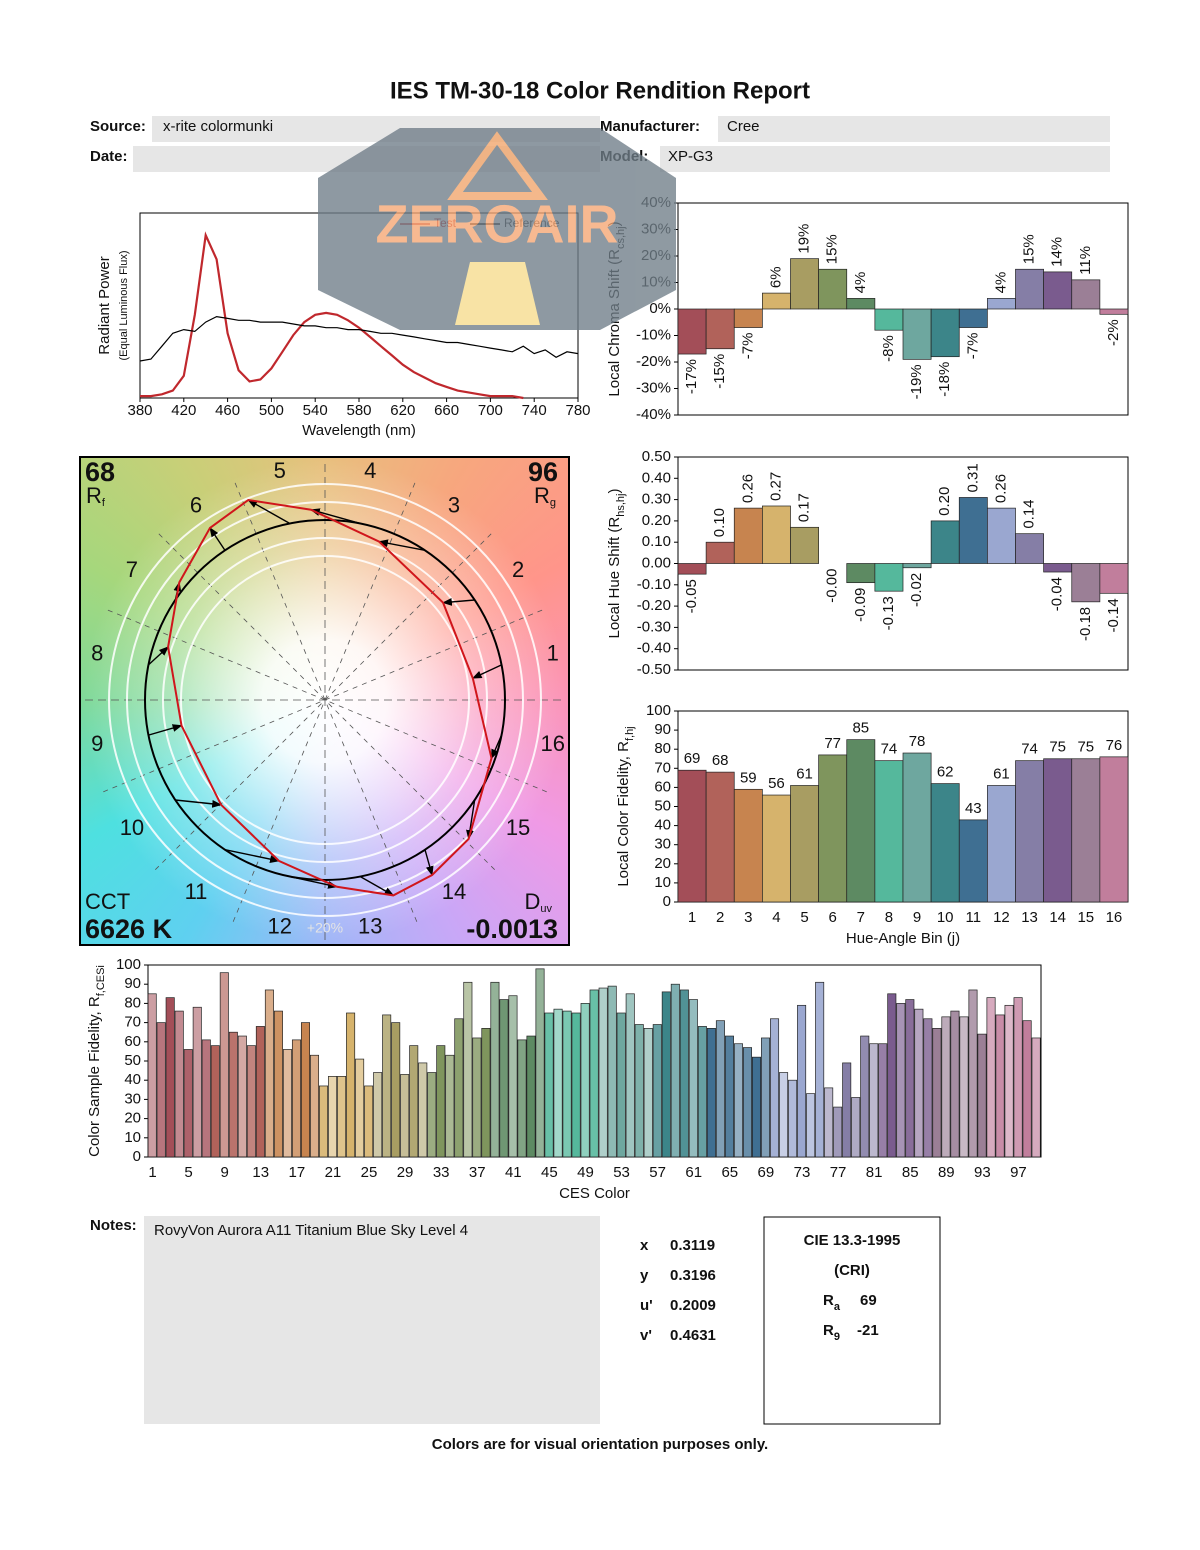 The width and height of the screenshot is (1200, 1550). Describe the element at coordinates (113, 1225) in the screenshot. I see `notes-label: Notes:` at that location.